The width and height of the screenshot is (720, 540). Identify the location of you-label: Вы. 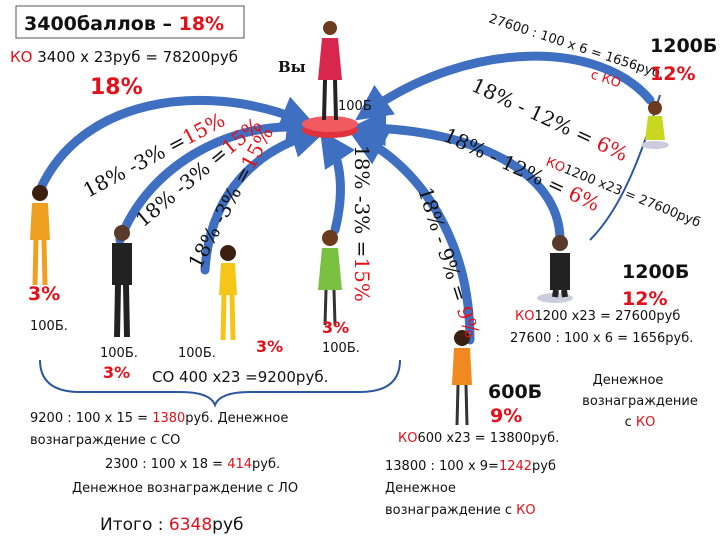
(292, 67).